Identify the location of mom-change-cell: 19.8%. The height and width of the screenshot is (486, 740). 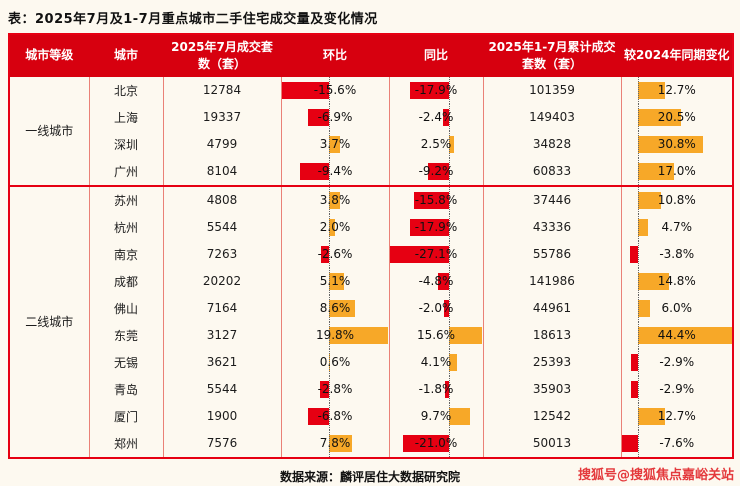
(334, 335).